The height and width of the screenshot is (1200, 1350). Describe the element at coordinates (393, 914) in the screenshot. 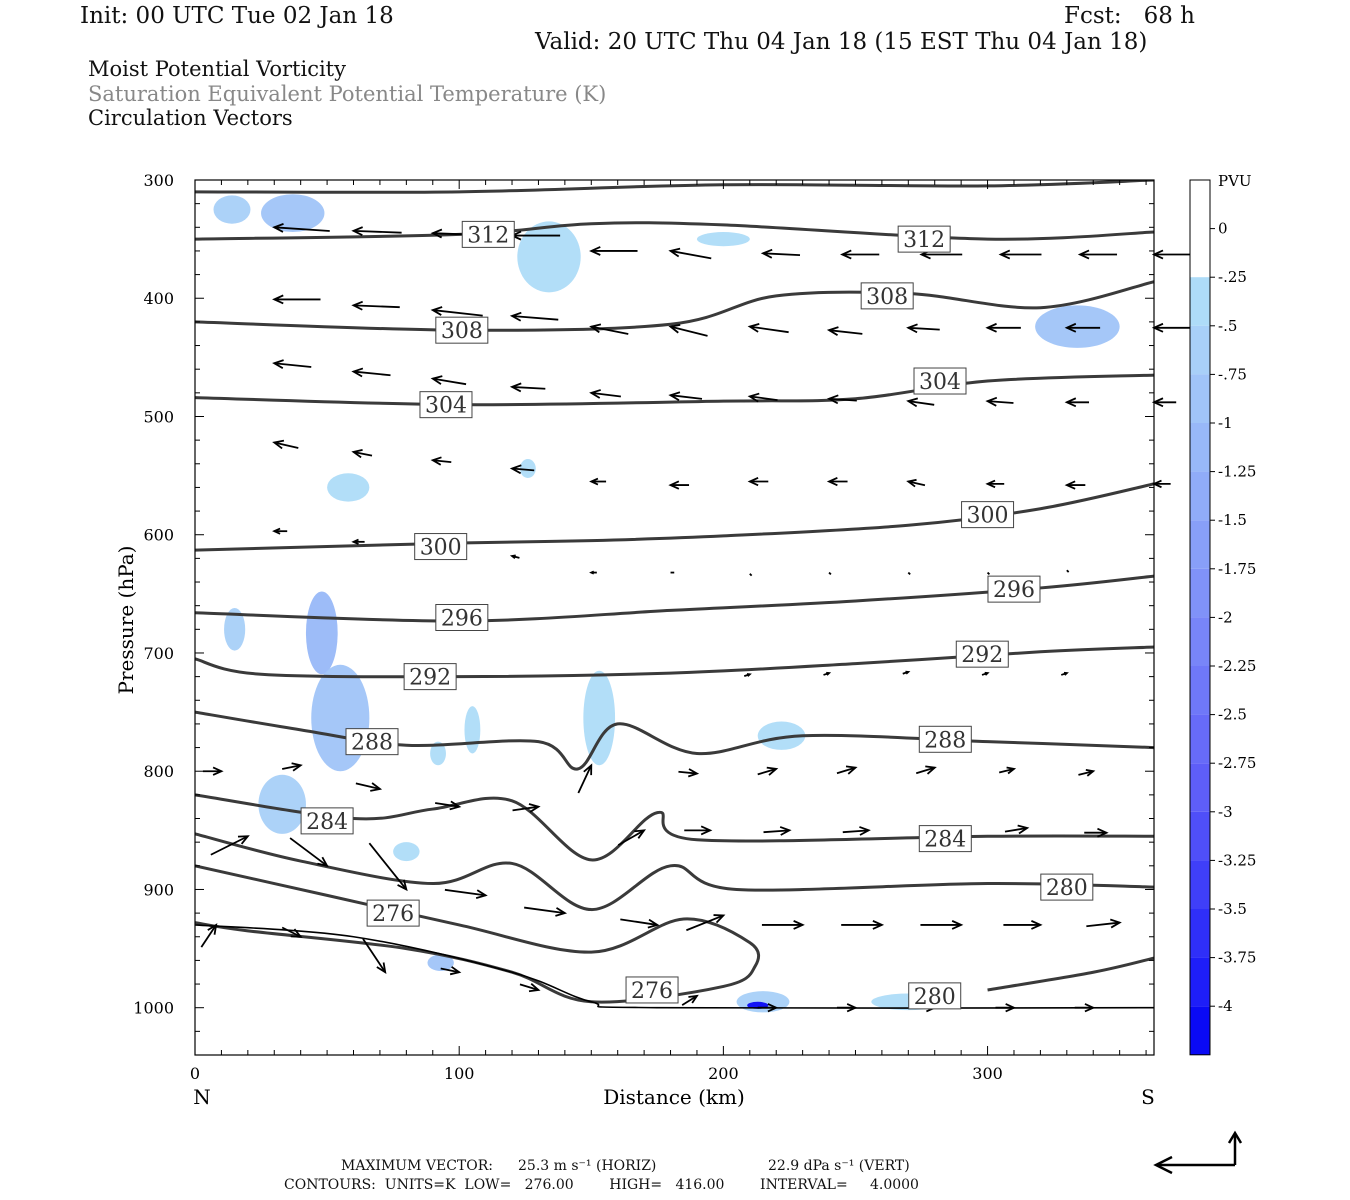

I see `contour-label-text: 276` at that location.